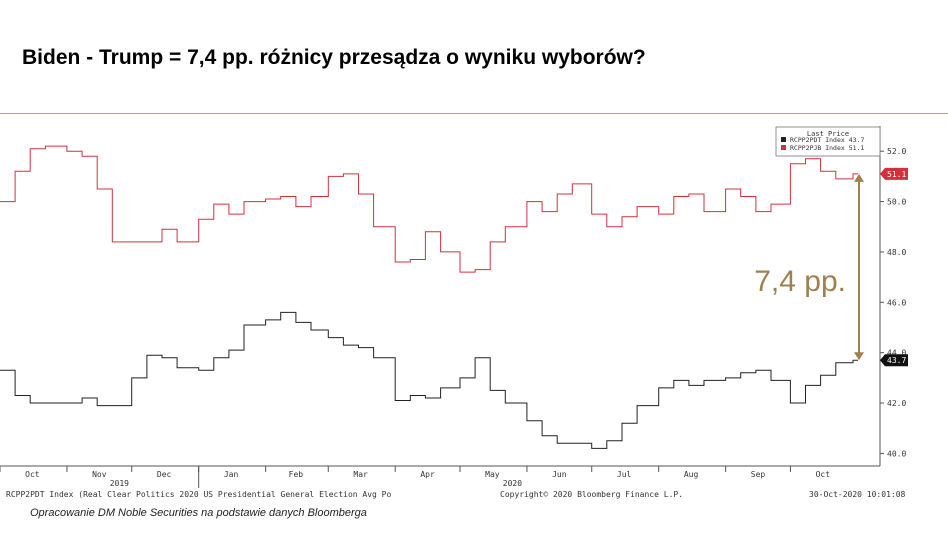  I want to click on x-year-label: 2019, so click(119, 483).